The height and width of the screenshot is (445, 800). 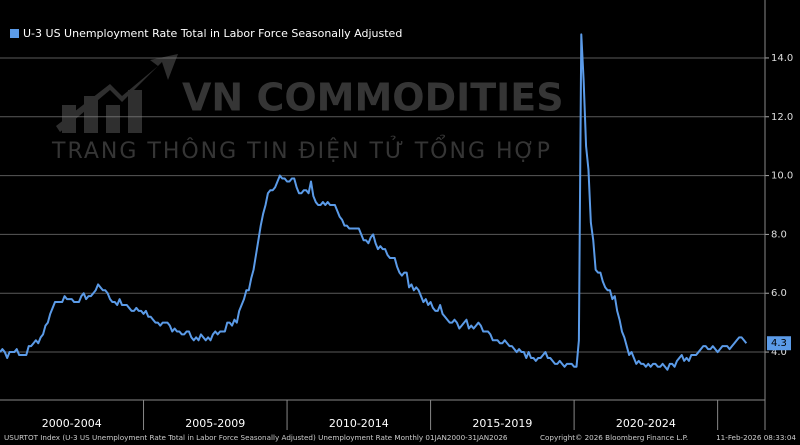 I want to click on y-tick-label: 8.0, so click(x=779, y=234).